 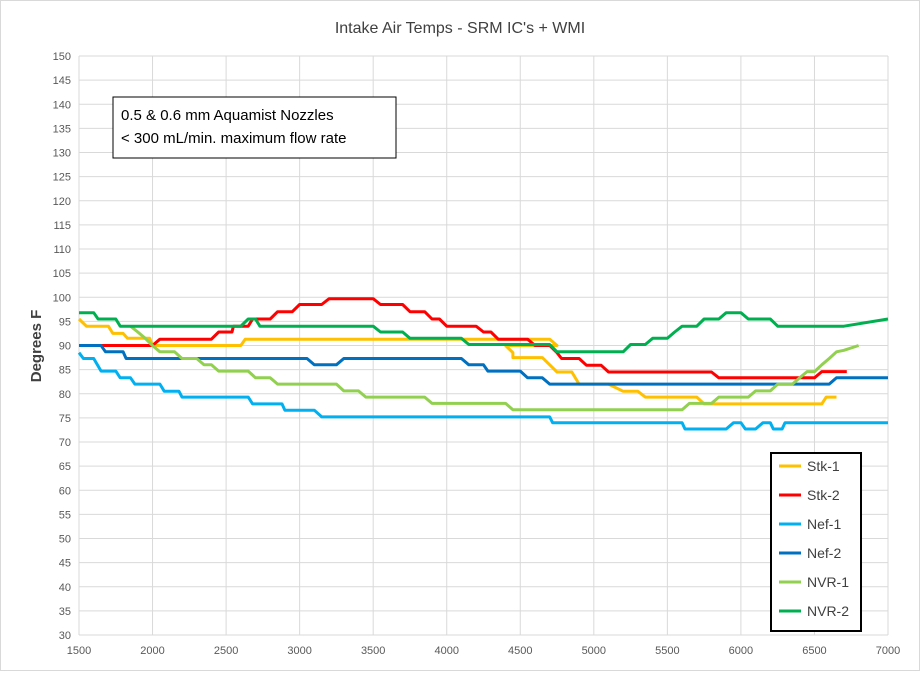 What do you see at coordinates (823, 466) in the screenshot?
I see `legend-label: Stk-1` at bounding box center [823, 466].